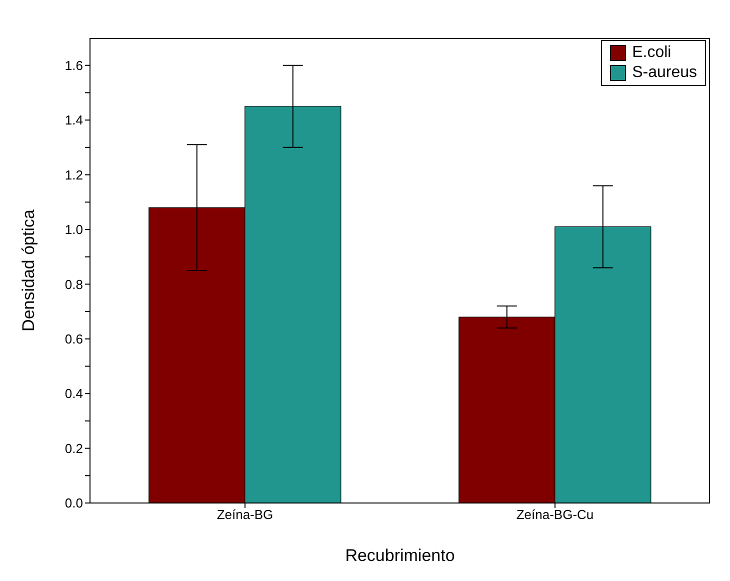 The width and height of the screenshot is (730, 581). I want to click on y-tick-label: 1.0, so click(73, 230).